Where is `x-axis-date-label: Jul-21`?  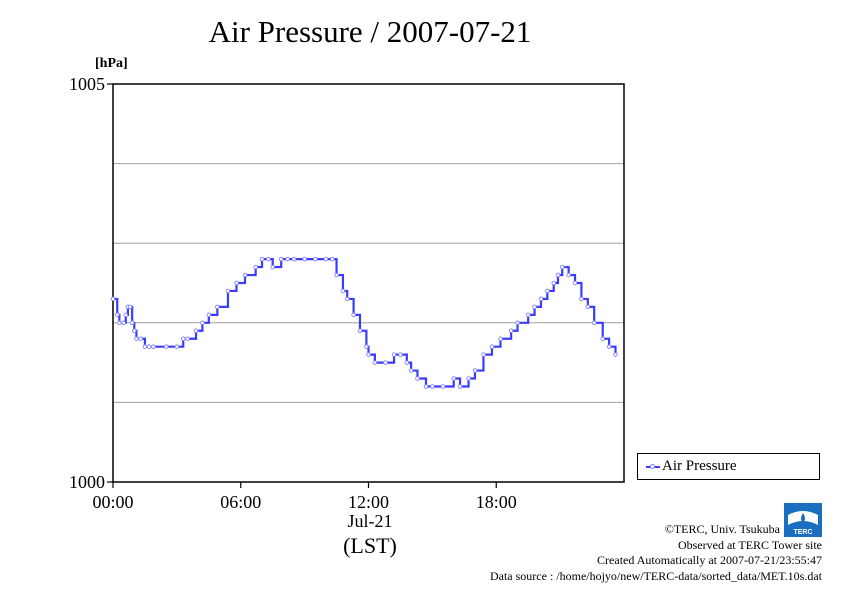
x-axis-date-label: Jul-21 is located at coordinates (370, 521).